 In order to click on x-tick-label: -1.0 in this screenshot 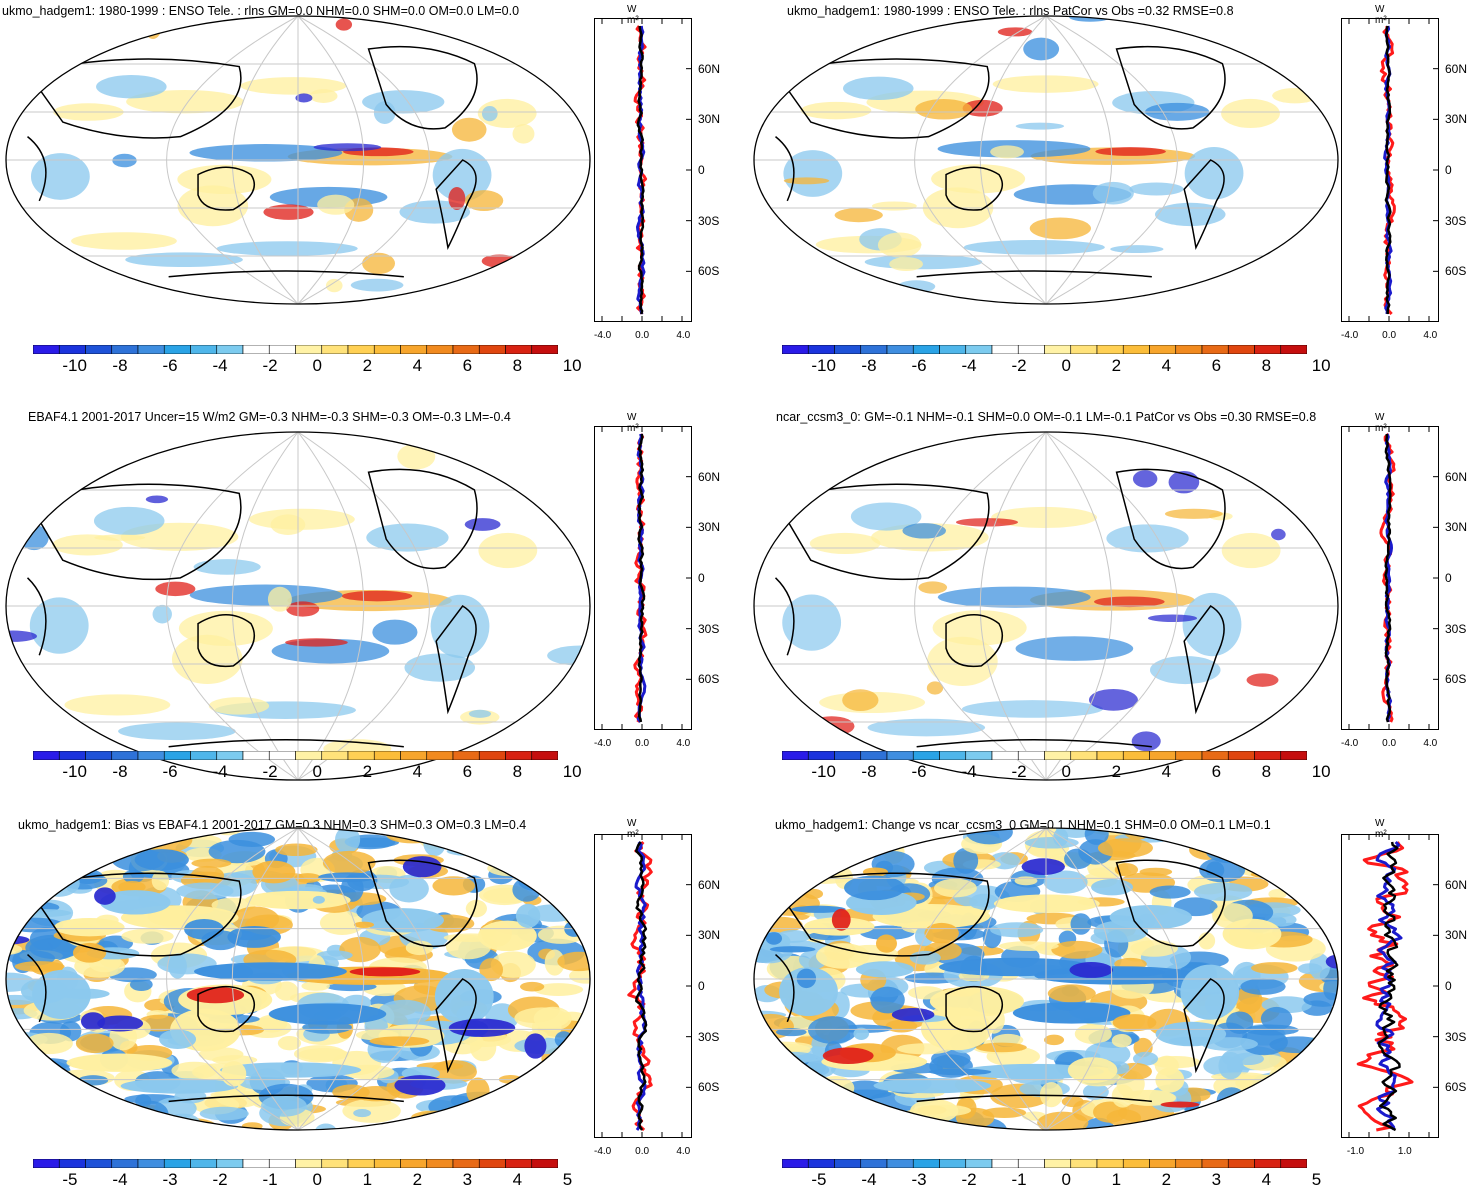, I will do `click(1355, 1151)`.